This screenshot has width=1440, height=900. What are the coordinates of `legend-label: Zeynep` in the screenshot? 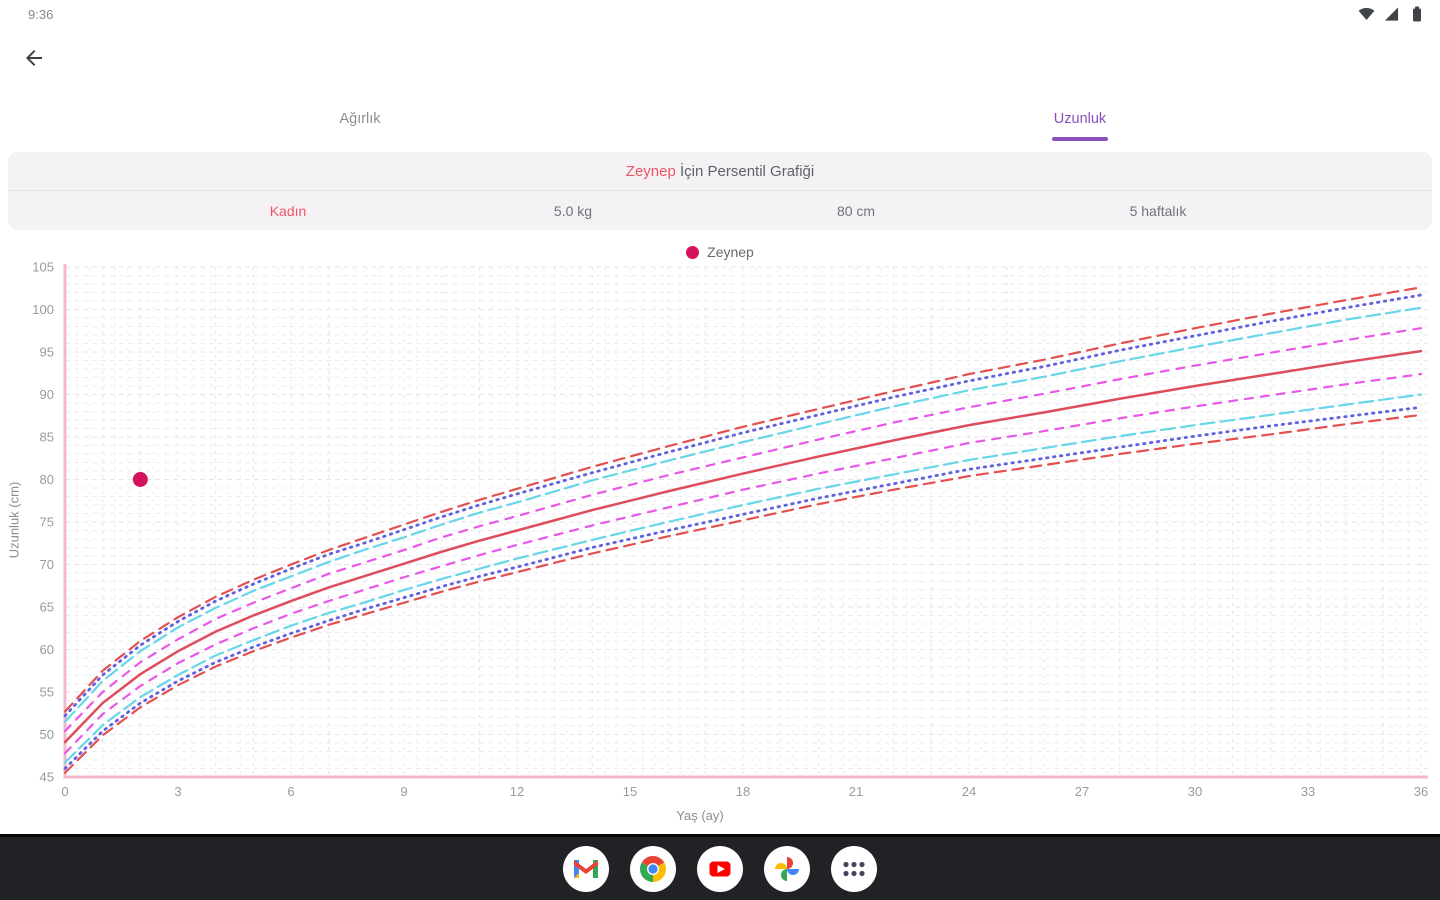 It's located at (730, 252).